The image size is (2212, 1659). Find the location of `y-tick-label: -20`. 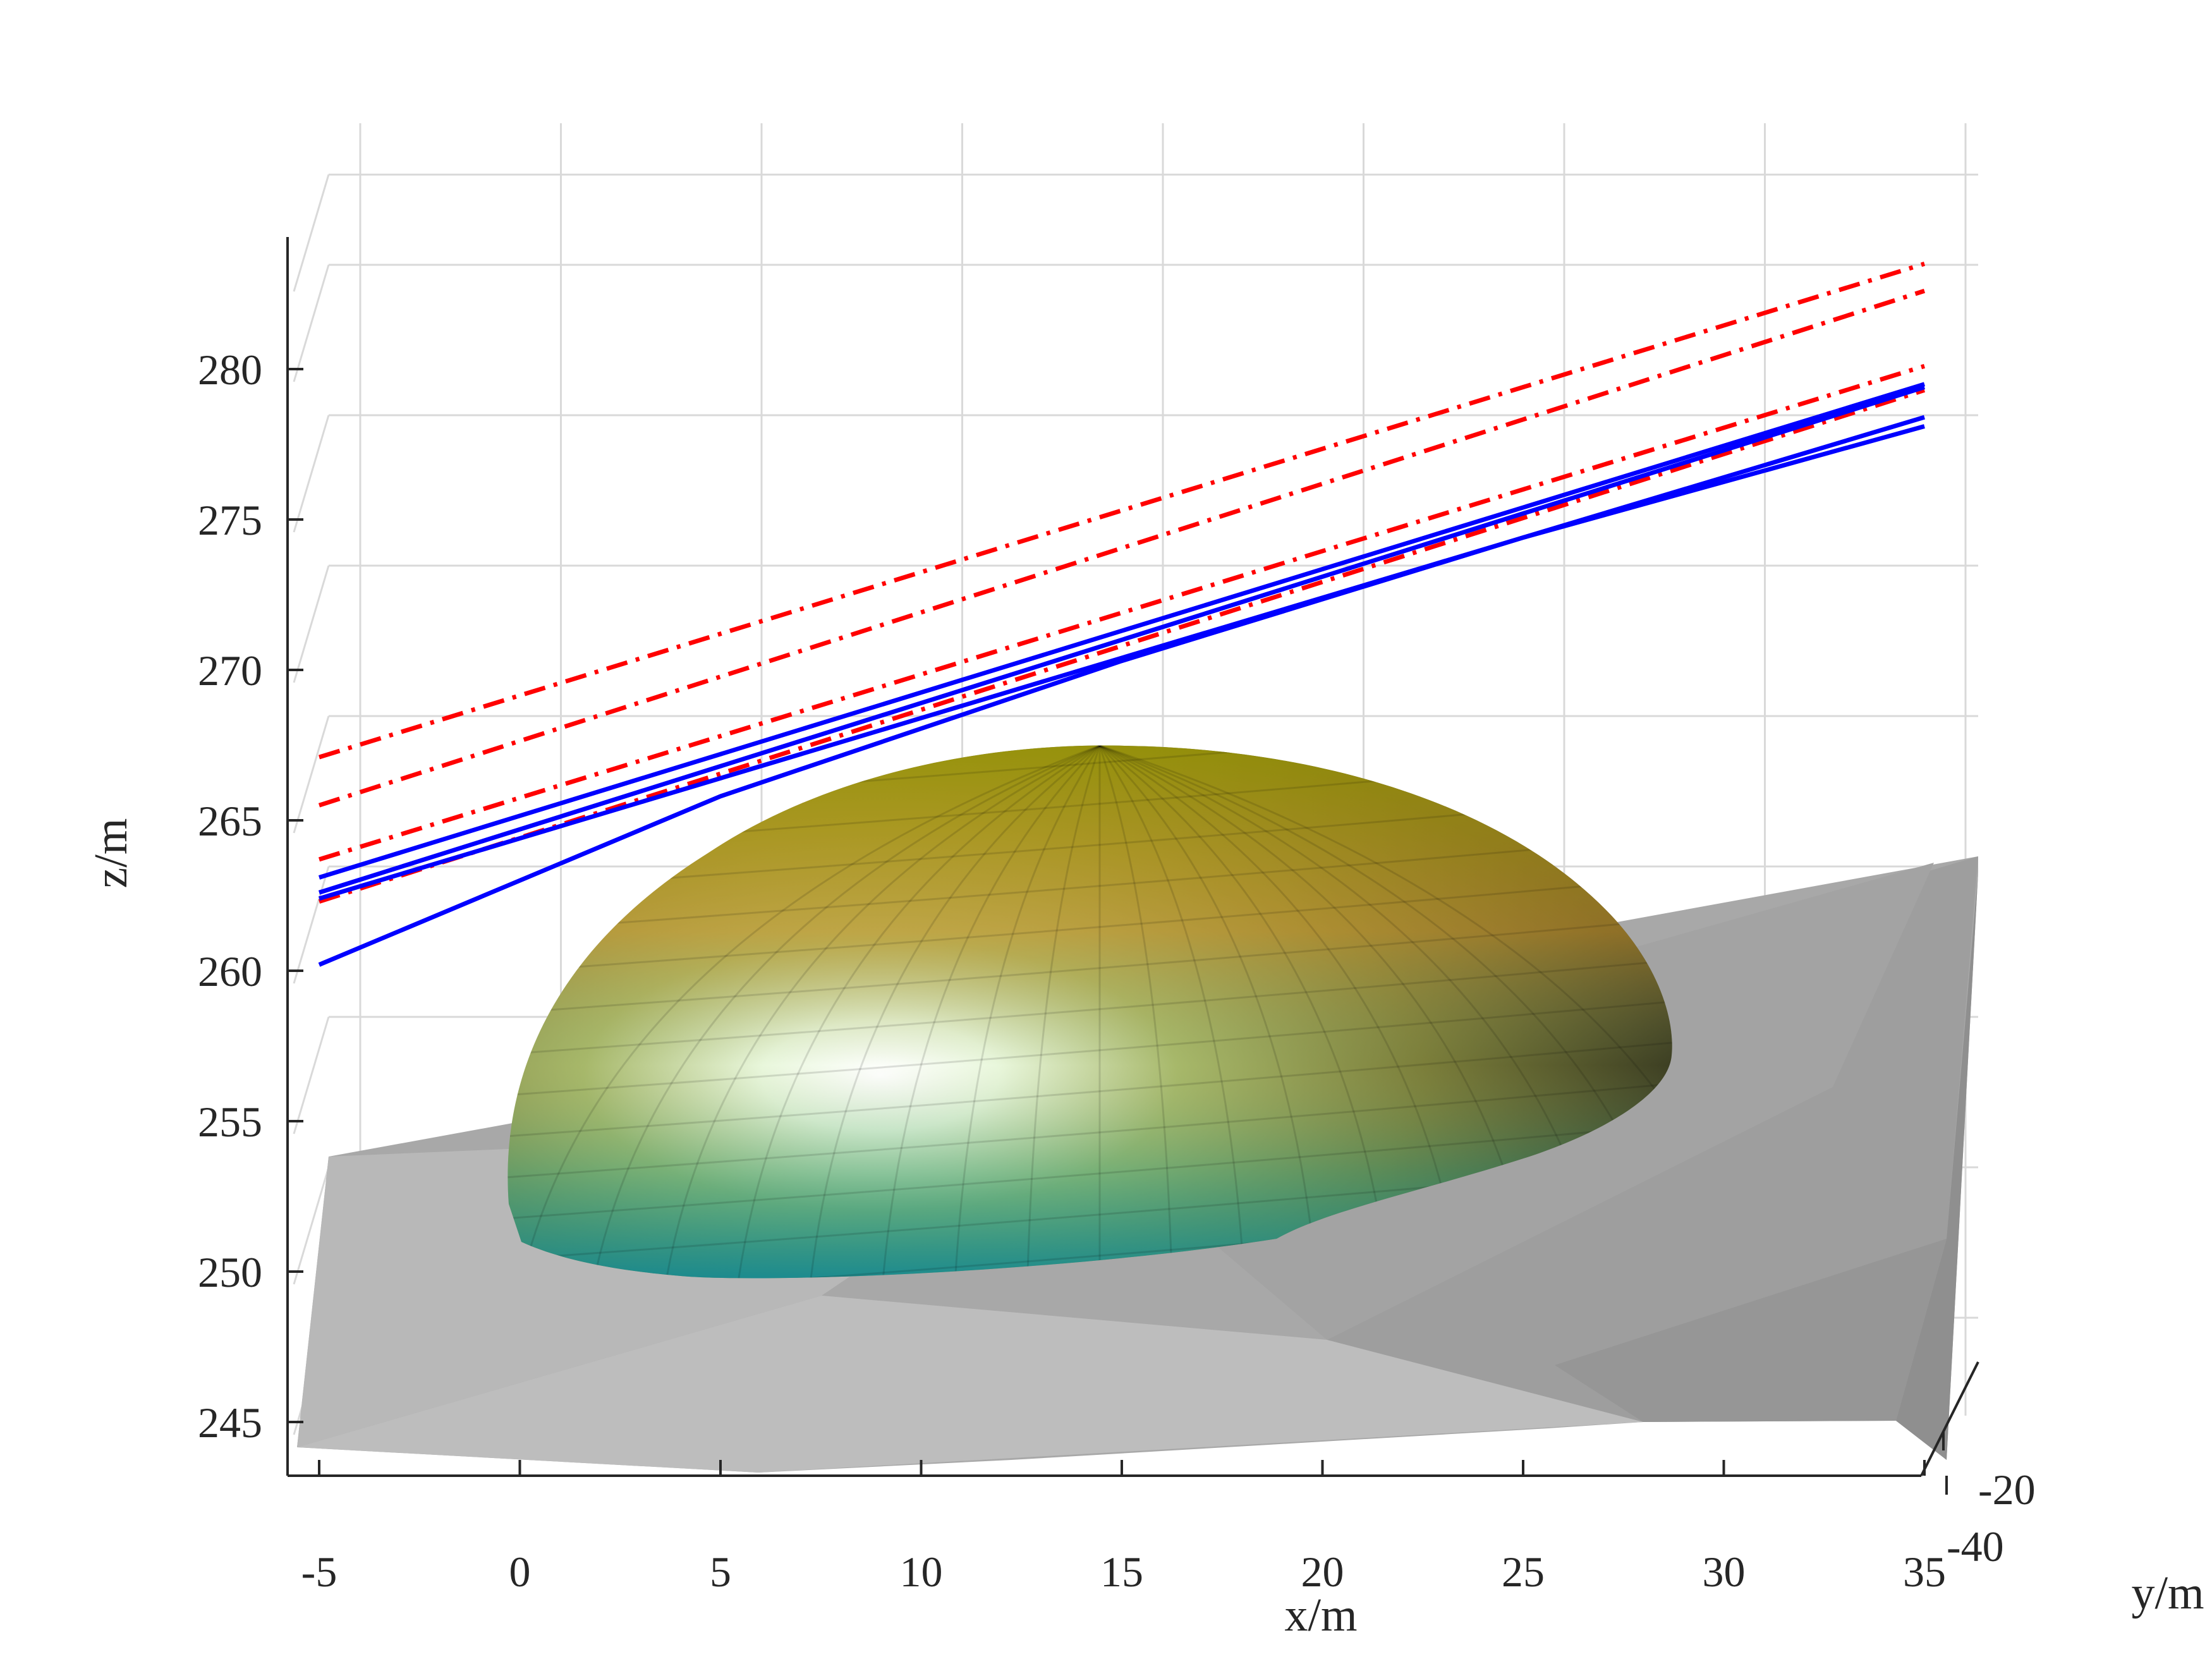

y-tick-label: -20 is located at coordinates (2007, 1490).